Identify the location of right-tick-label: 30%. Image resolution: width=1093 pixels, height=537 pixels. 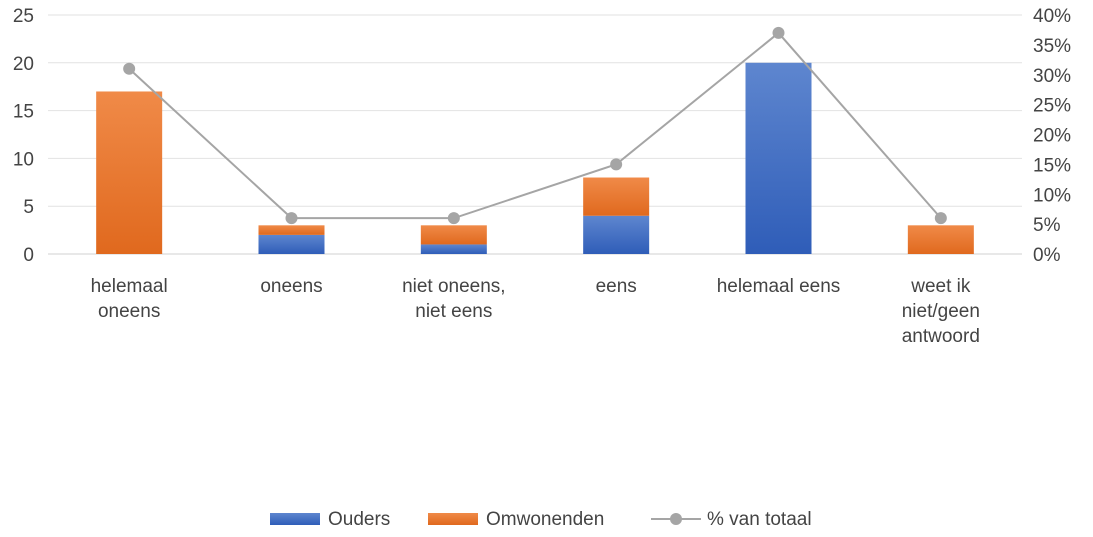
(1052, 76).